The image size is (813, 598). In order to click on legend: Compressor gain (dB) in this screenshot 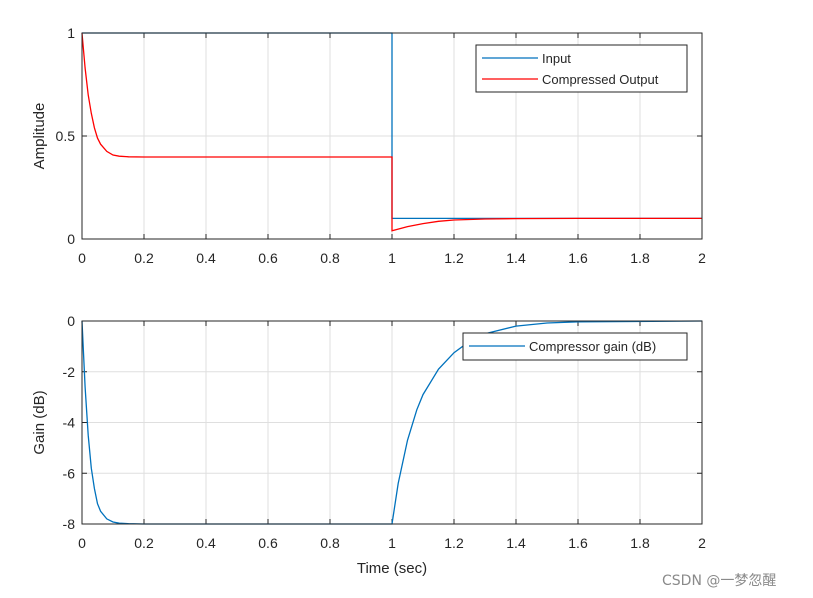, I will do `click(575, 346)`.